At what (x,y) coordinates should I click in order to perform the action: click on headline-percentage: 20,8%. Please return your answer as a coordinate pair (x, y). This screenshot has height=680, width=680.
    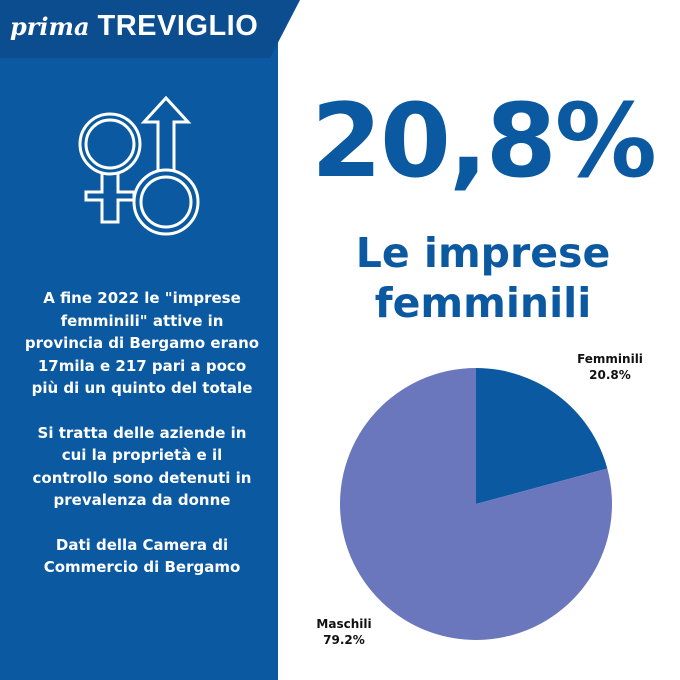
    Looking at the image, I should click on (484, 141).